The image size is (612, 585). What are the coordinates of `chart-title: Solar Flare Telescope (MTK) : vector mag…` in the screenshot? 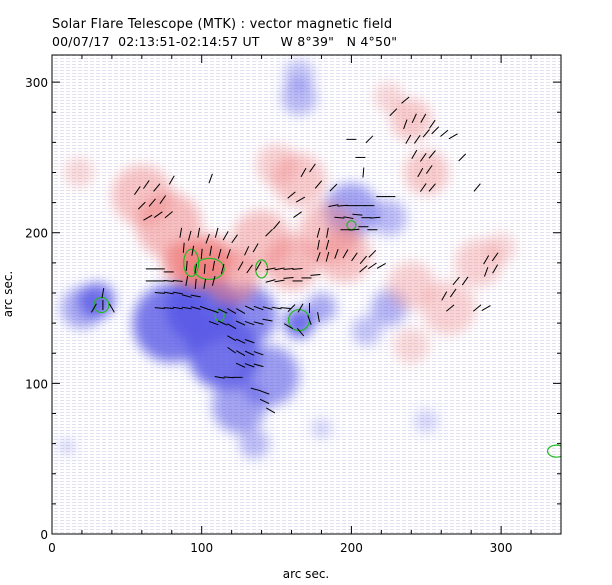 It's located at (222, 24).